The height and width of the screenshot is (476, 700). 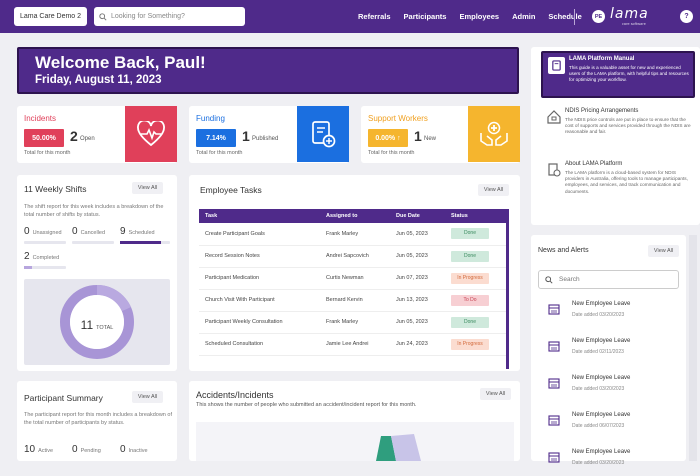 I want to click on col-assigned: Assigned to, so click(x=355, y=216).